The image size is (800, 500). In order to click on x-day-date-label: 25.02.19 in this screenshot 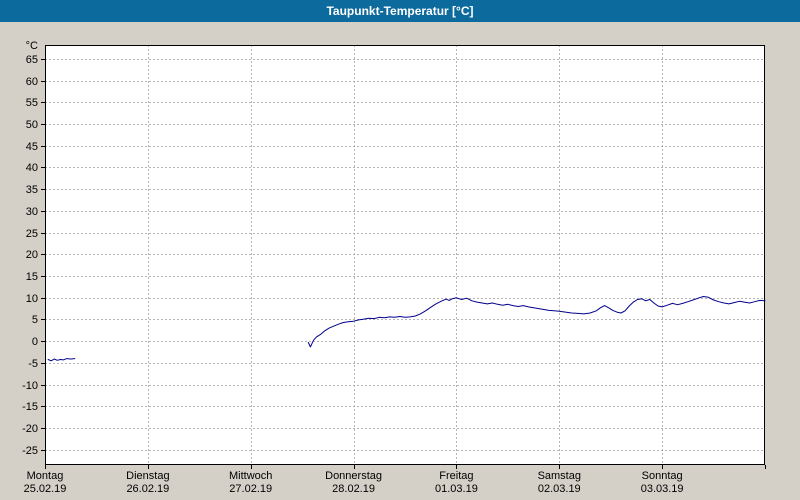, I will do `click(45, 489)`.